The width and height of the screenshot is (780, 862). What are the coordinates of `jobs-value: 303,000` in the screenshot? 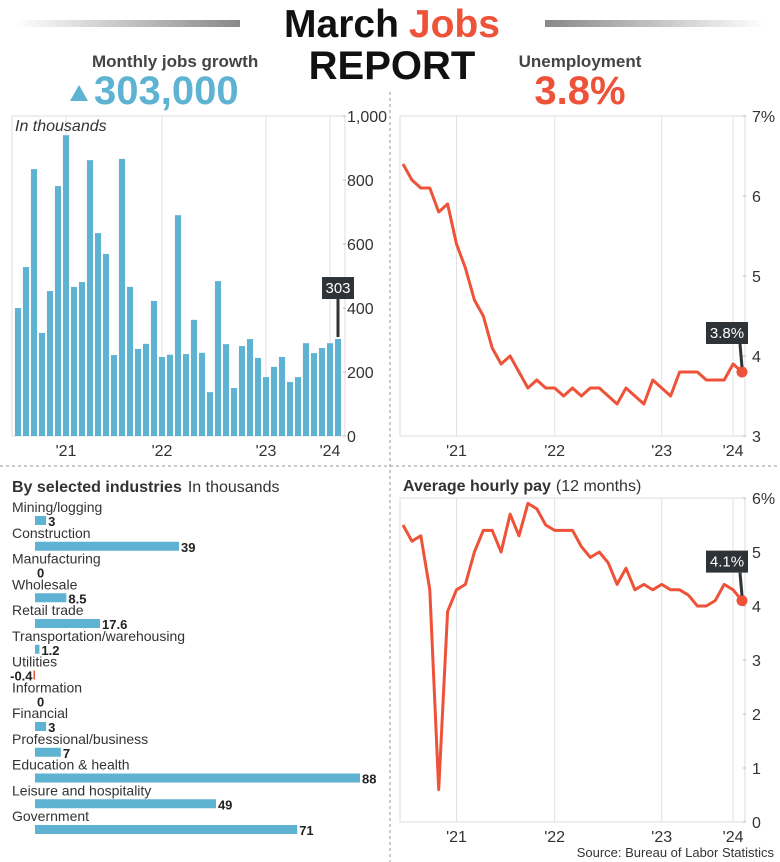 It's located at (166, 91).